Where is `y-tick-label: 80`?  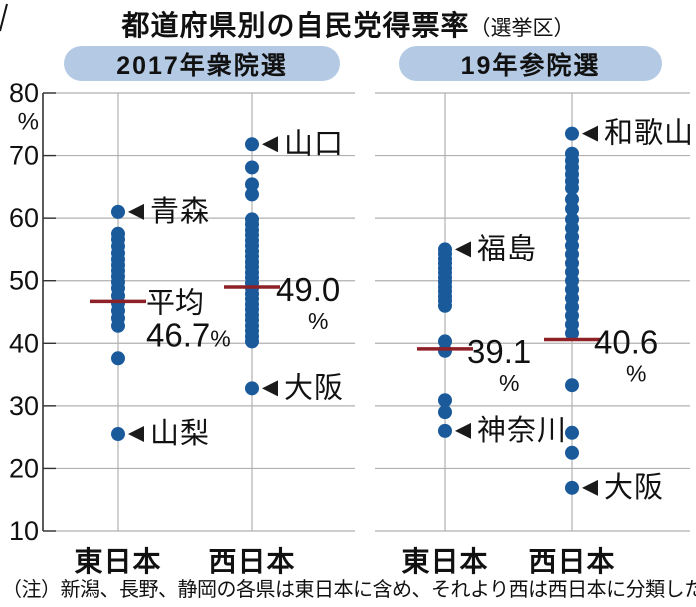 y-tick-label: 80 is located at coordinates (24, 93).